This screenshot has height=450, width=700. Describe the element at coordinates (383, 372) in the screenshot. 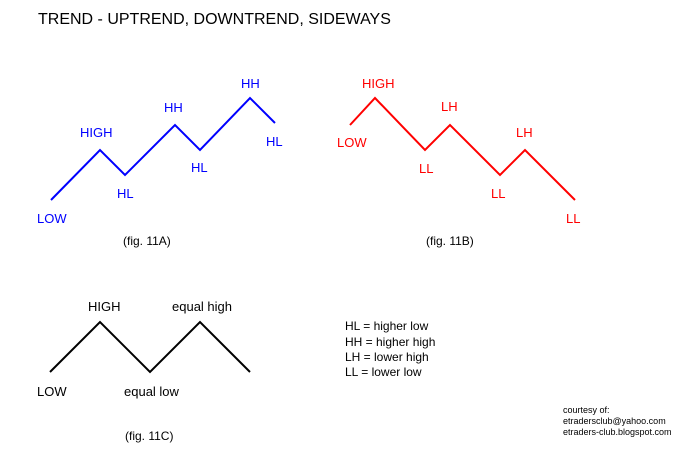

I see `legend-item-ll: LL = lower low` at that location.